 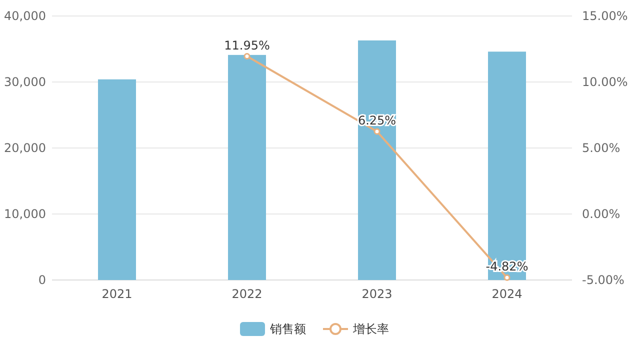 I want to click on y-tick-label: 40,000, so click(x=25, y=16).